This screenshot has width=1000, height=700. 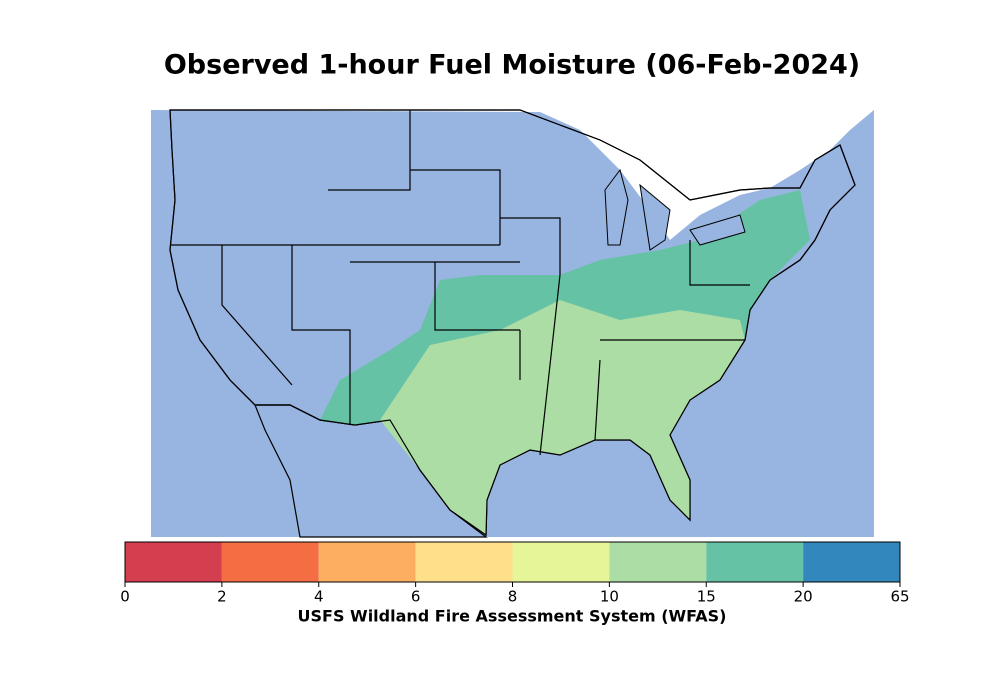 What do you see at coordinates (899, 597) in the screenshot?
I see `colorbar-tick-label: 65` at bounding box center [899, 597].